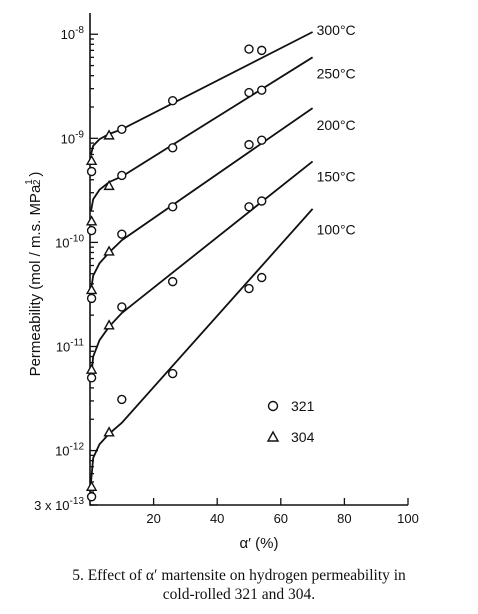 The image size is (478, 614). I want to click on x-tick-label: 100, so click(408, 518).